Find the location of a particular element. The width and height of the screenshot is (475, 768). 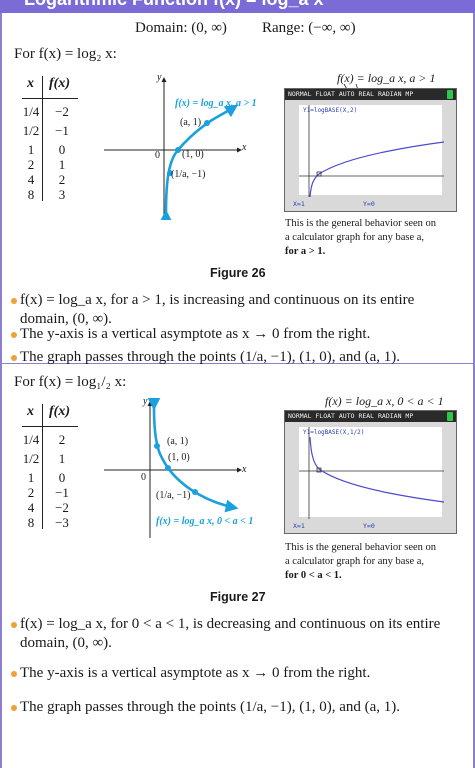

table-fx-header: f(x) is located at coordinates (59, 411).